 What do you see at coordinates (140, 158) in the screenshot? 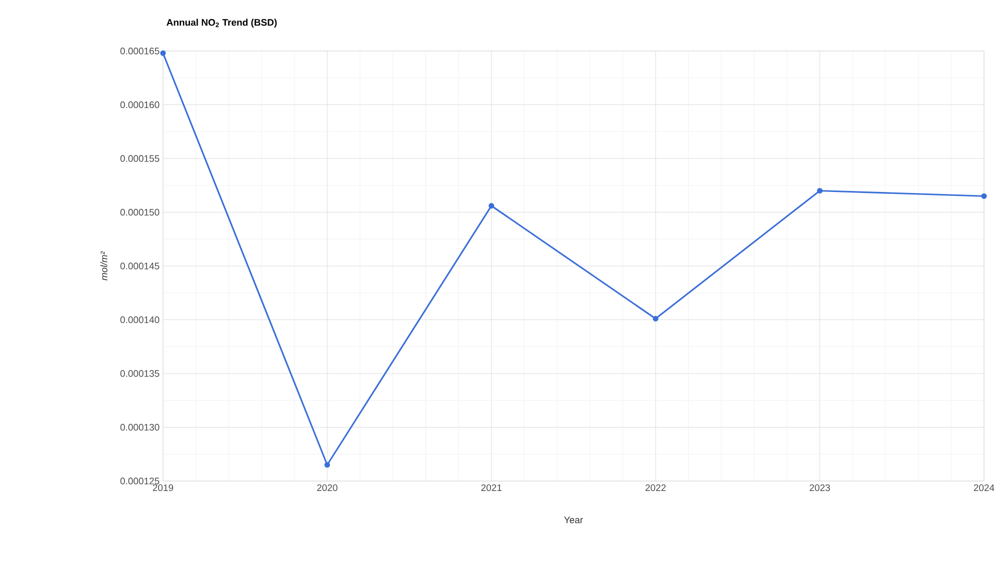
I see `y-tick-label: 0.000155` at bounding box center [140, 158].